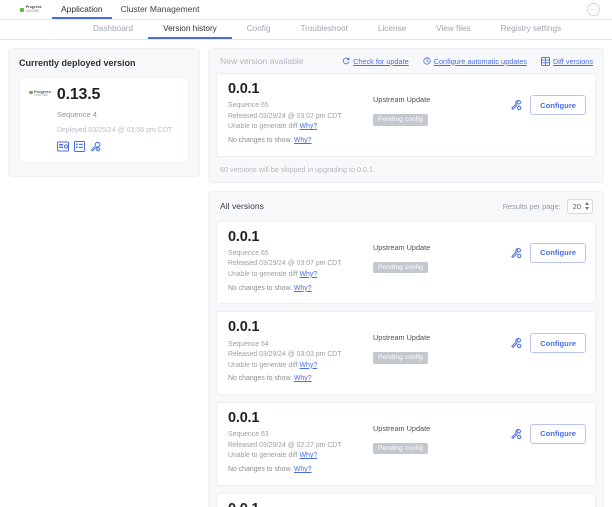 The width and height of the screenshot is (612, 507). What do you see at coordinates (475, 61) in the screenshot?
I see `configure-automatic-updates-button: Configure automatic updates` at bounding box center [475, 61].